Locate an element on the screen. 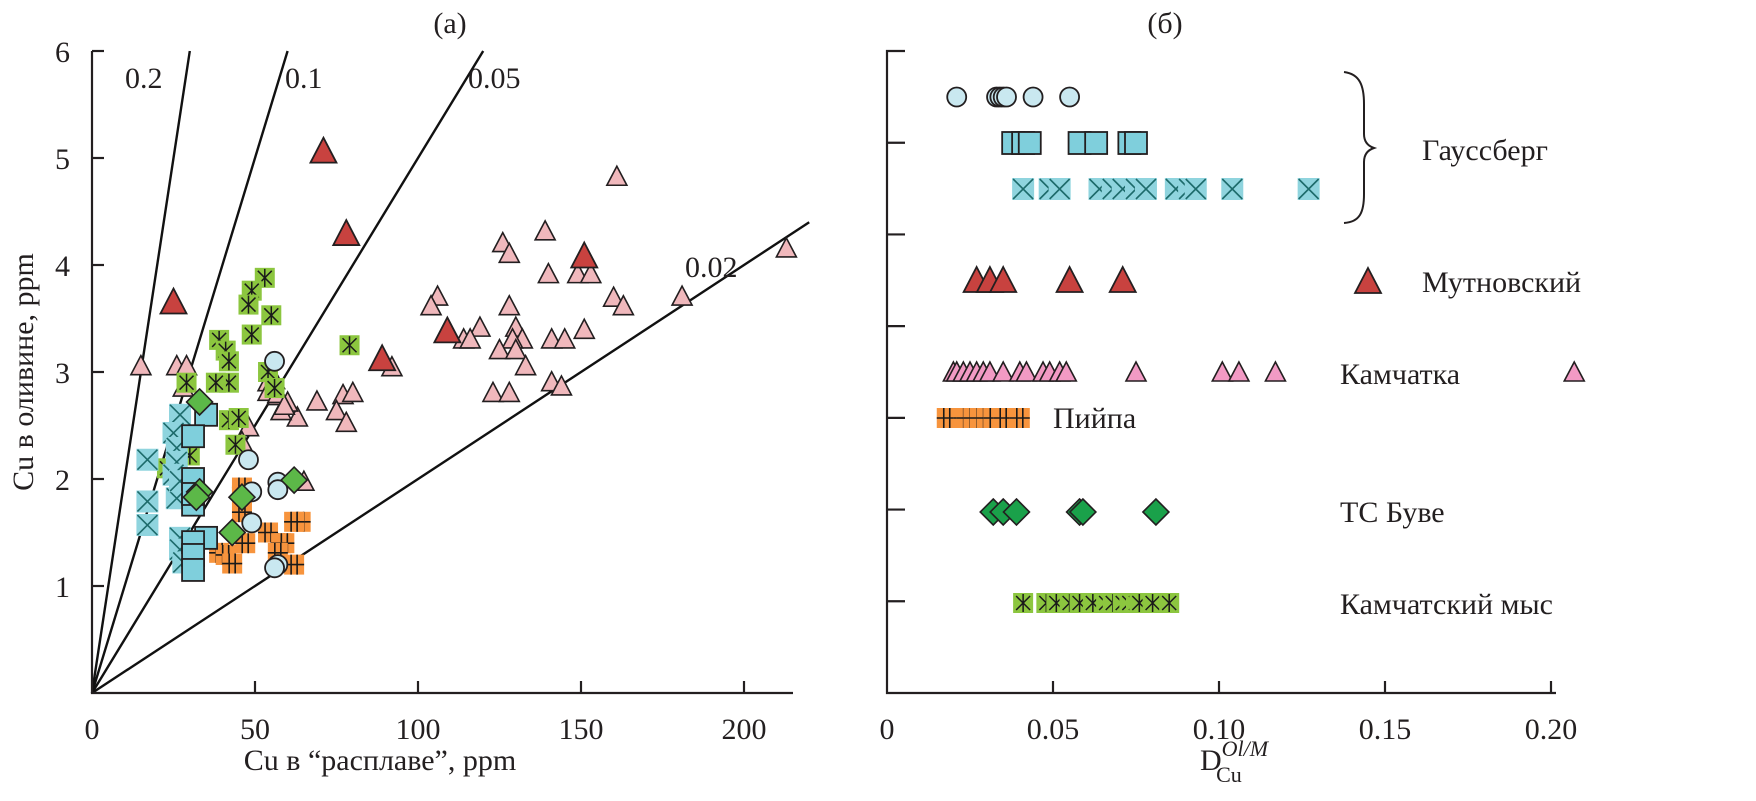 Image resolution: width=1756 pixels, height=801 pixels. x-tick-label-a: 200 is located at coordinates (744, 729).